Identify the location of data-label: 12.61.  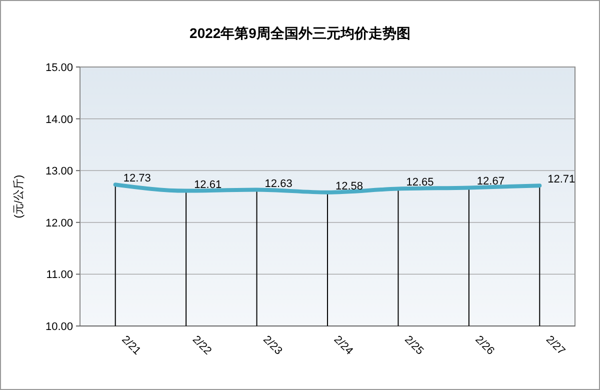
(208, 184).